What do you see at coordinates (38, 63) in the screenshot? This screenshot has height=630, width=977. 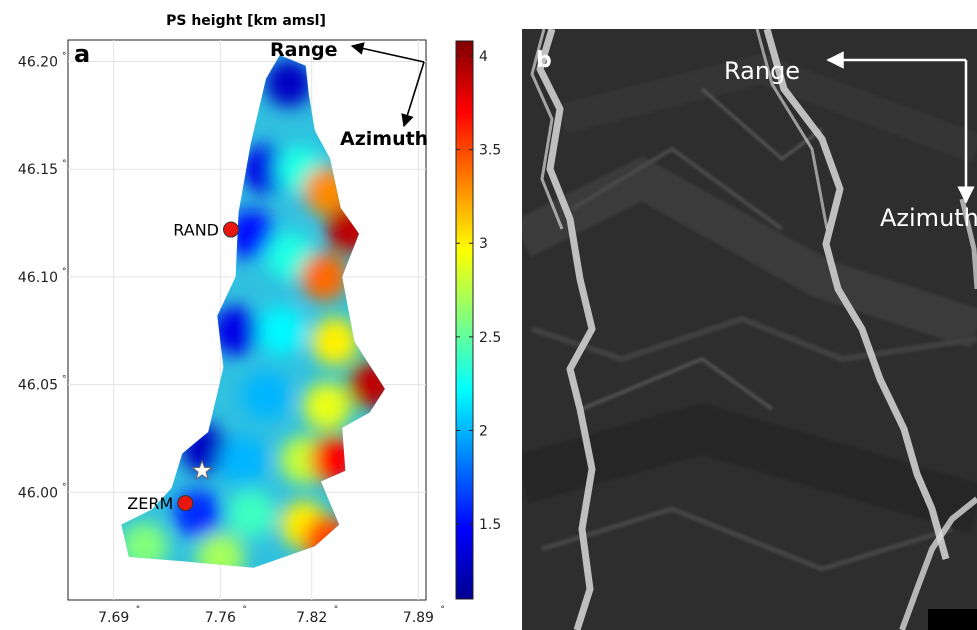 I see `y-tick-label: 46.20` at bounding box center [38, 63].